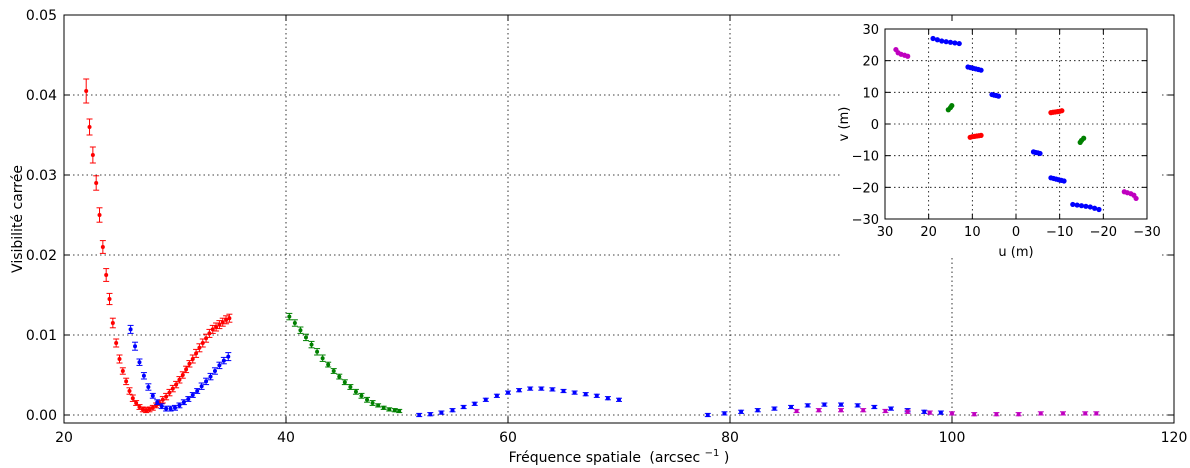 This screenshot has height=468, width=1190. What do you see at coordinates (41, 256) in the screenshot?
I see `y-tick-label: 0.02` at bounding box center [41, 256].